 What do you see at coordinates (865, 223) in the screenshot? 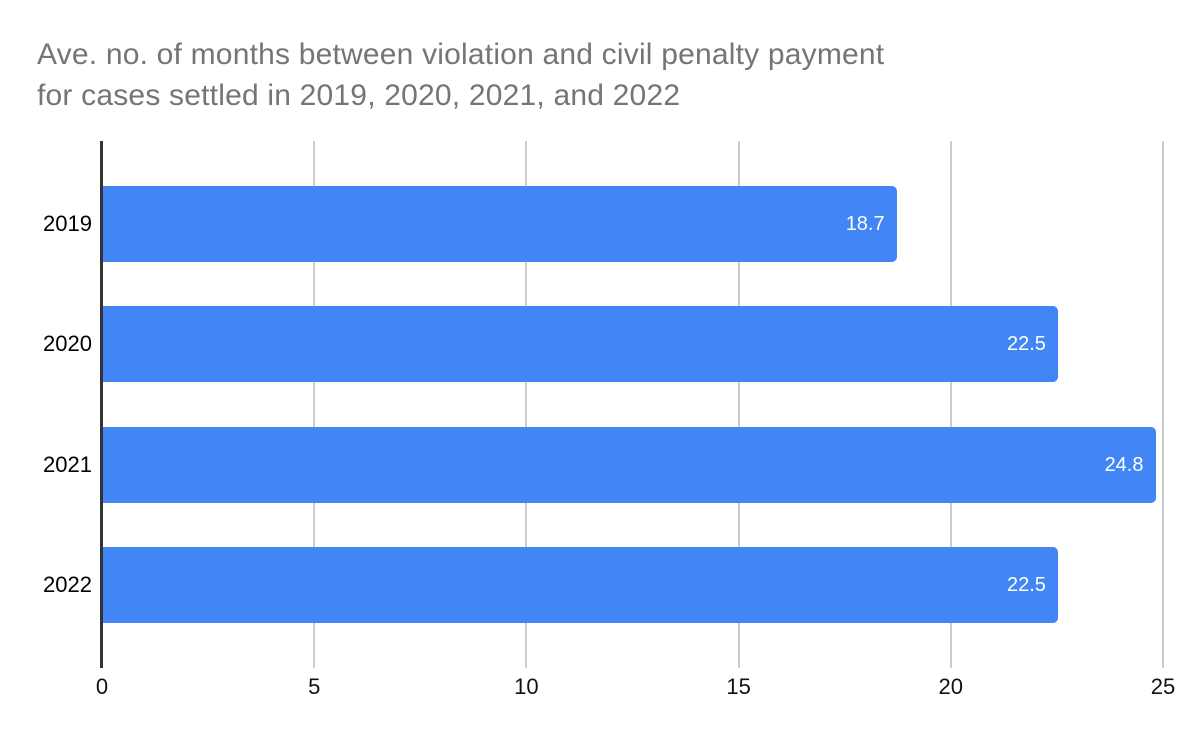
I see `bar-value-label-2019: 18.7` at bounding box center [865, 223].